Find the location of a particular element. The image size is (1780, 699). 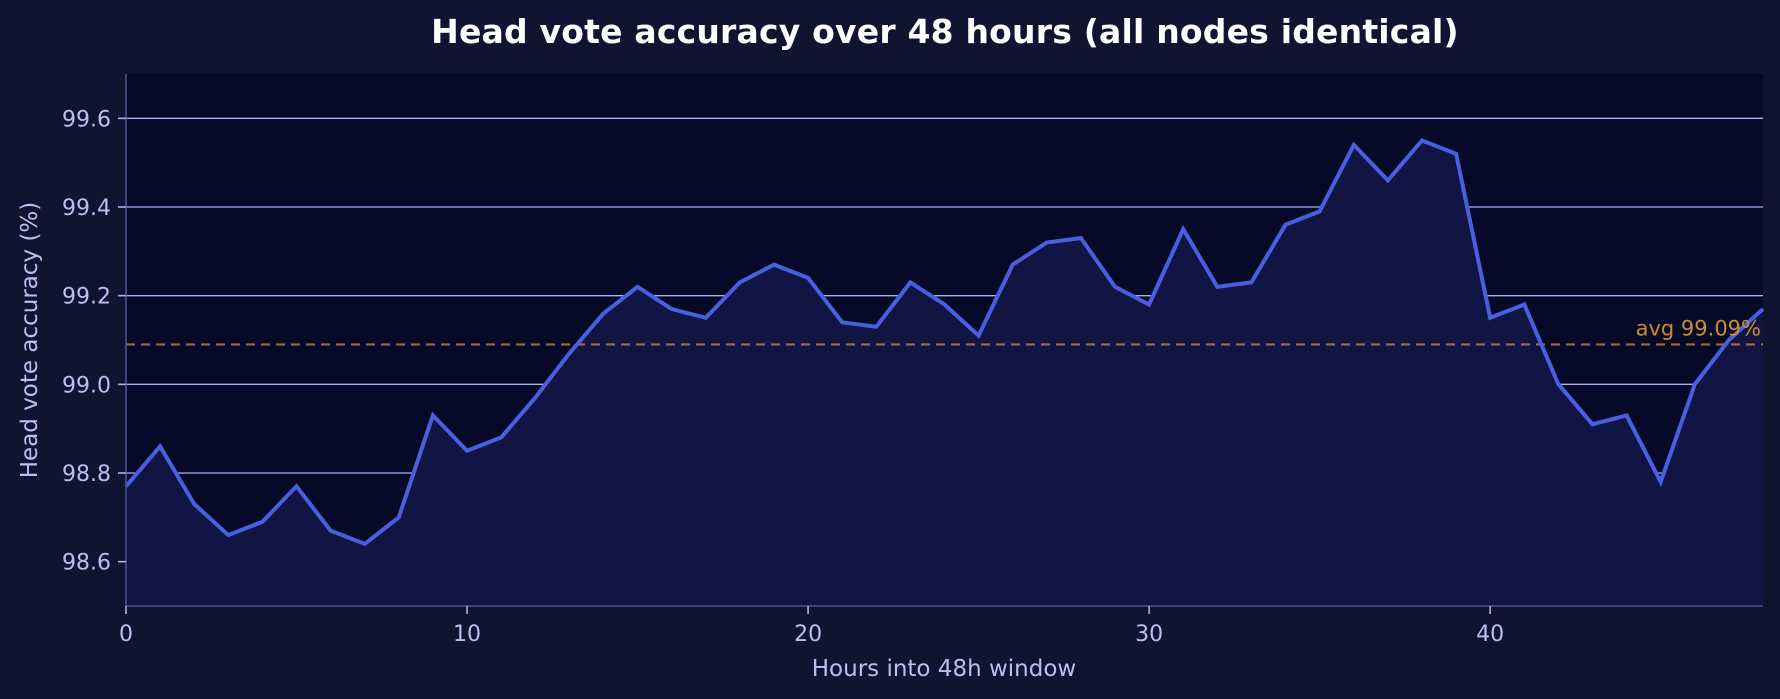

x-tick-label: 10 is located at coordinates (467, 634).